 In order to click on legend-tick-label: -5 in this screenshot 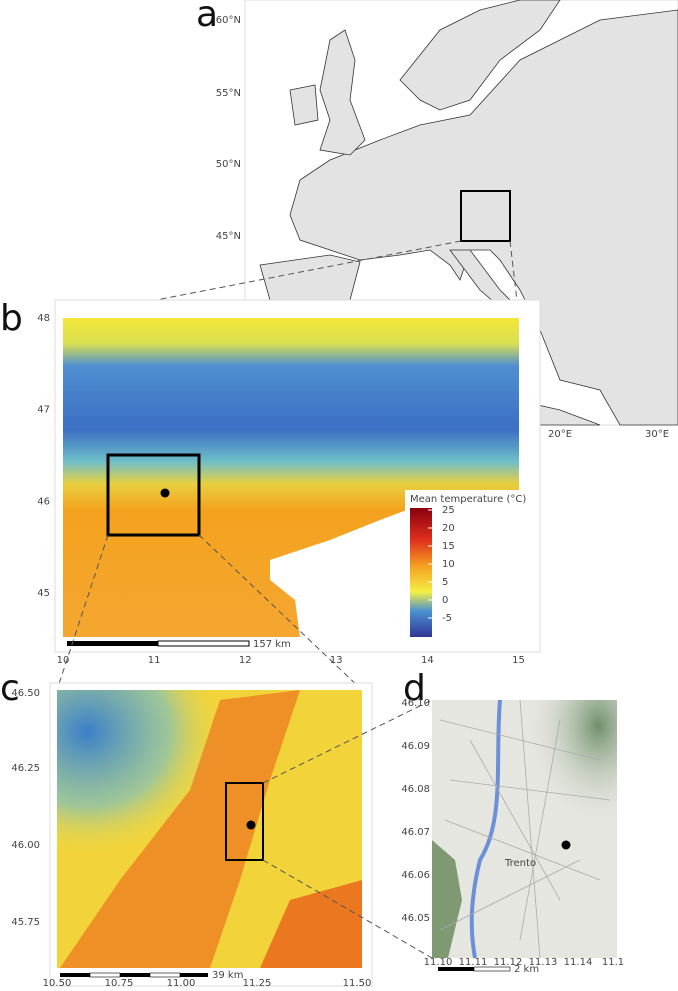, I will do `click(447, 618)`.